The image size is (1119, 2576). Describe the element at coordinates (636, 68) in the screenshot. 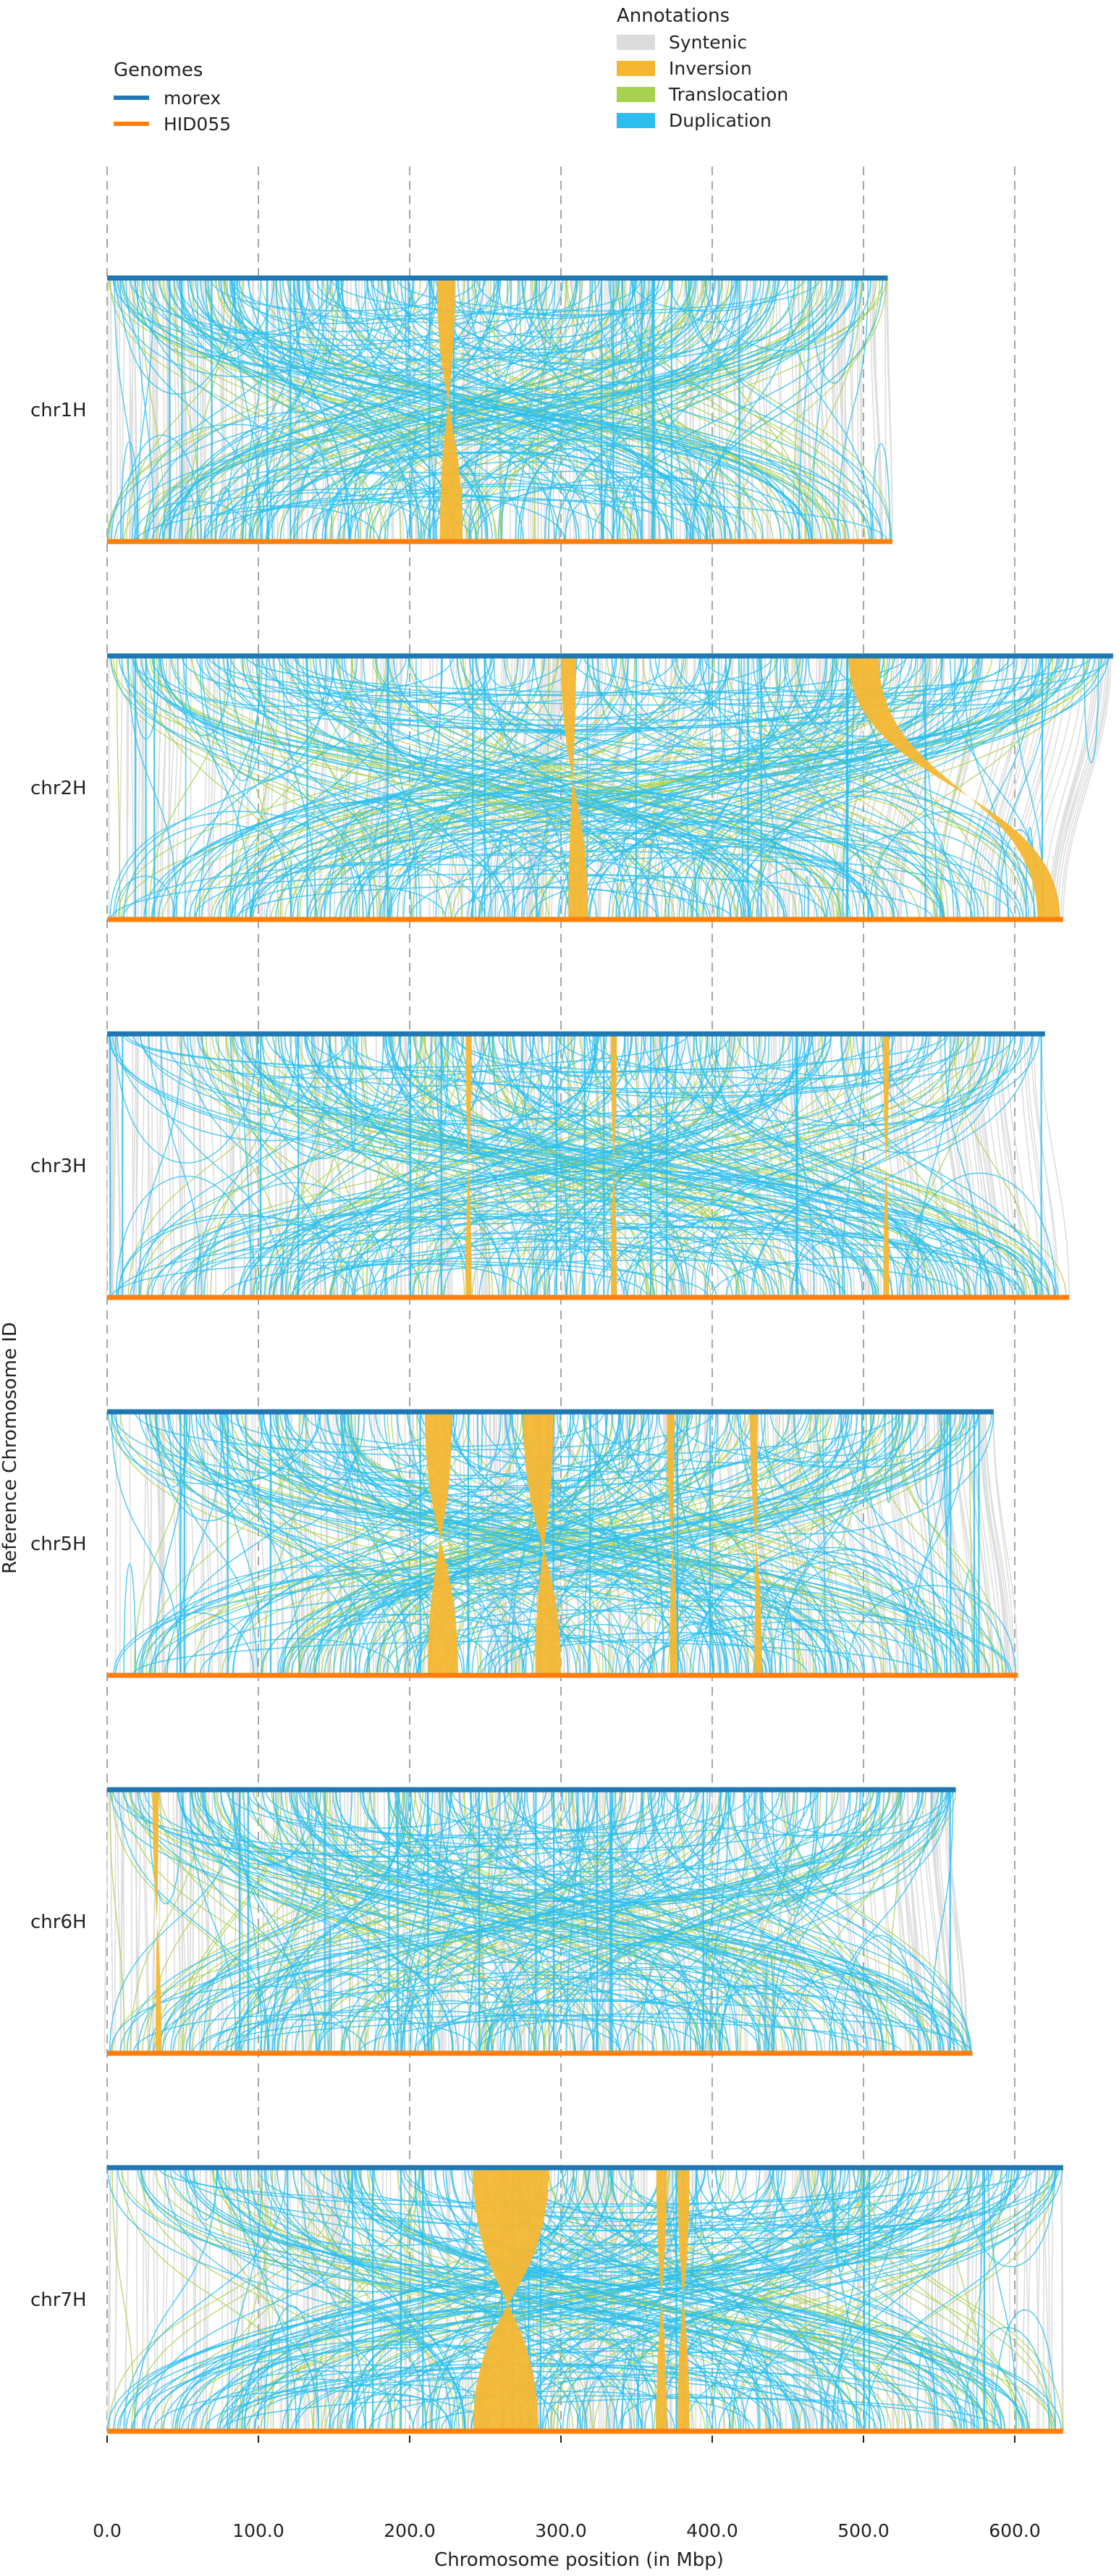

I see `legend-swatch-inversion` at that location.